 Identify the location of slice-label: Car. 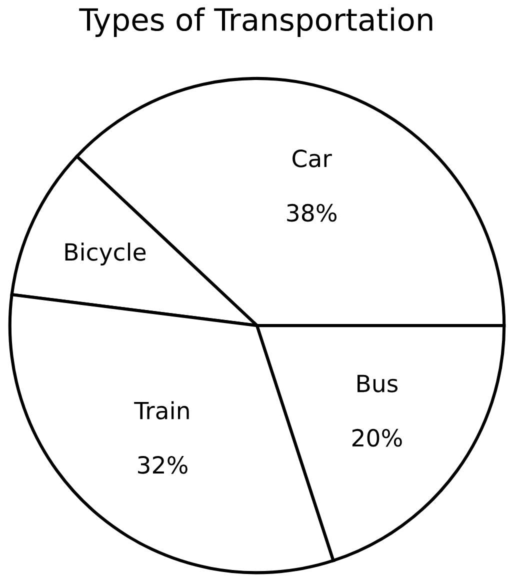
(312, 159).